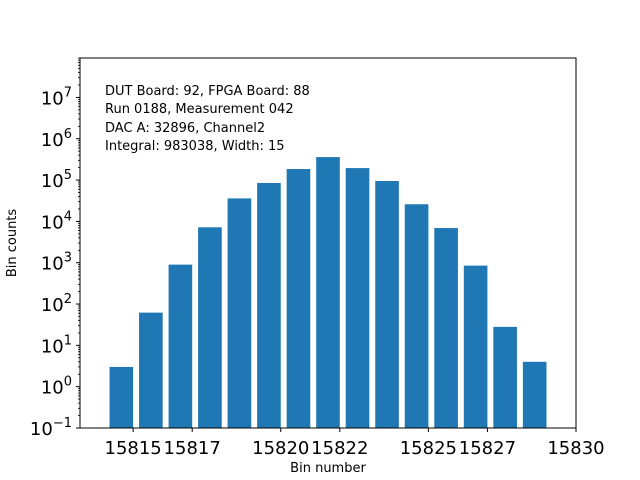 This screenshot has width=640, height=480. What do you see at coordinates (56, 180) in the screenshot?
I see `y-tick-label: 10⁵` at bounding box center [56, 180].